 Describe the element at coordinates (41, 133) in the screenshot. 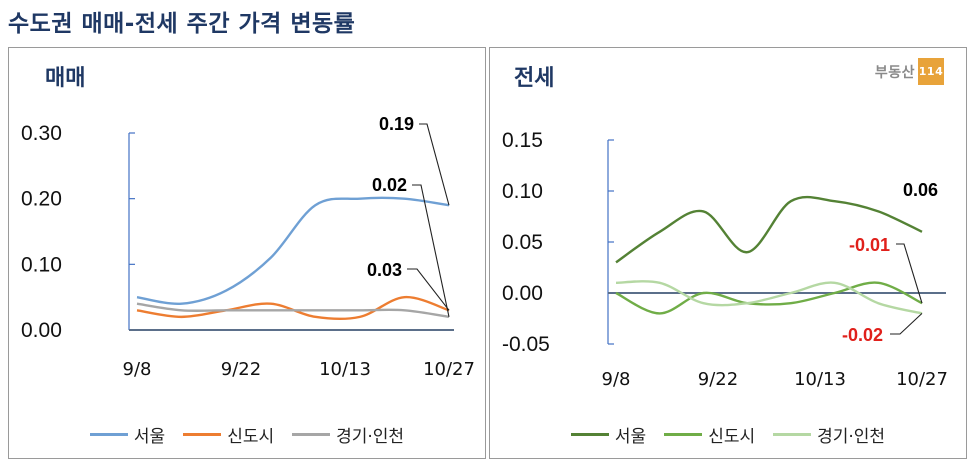

I see `y-tick-label: 0.30` at that location.